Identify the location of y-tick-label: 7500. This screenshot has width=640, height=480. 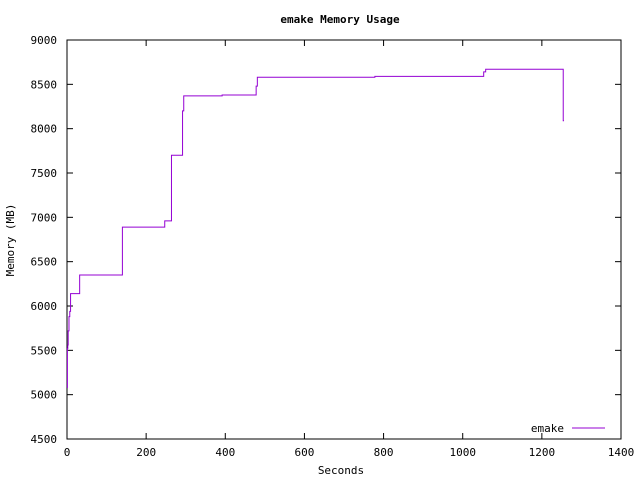
(44, 173).